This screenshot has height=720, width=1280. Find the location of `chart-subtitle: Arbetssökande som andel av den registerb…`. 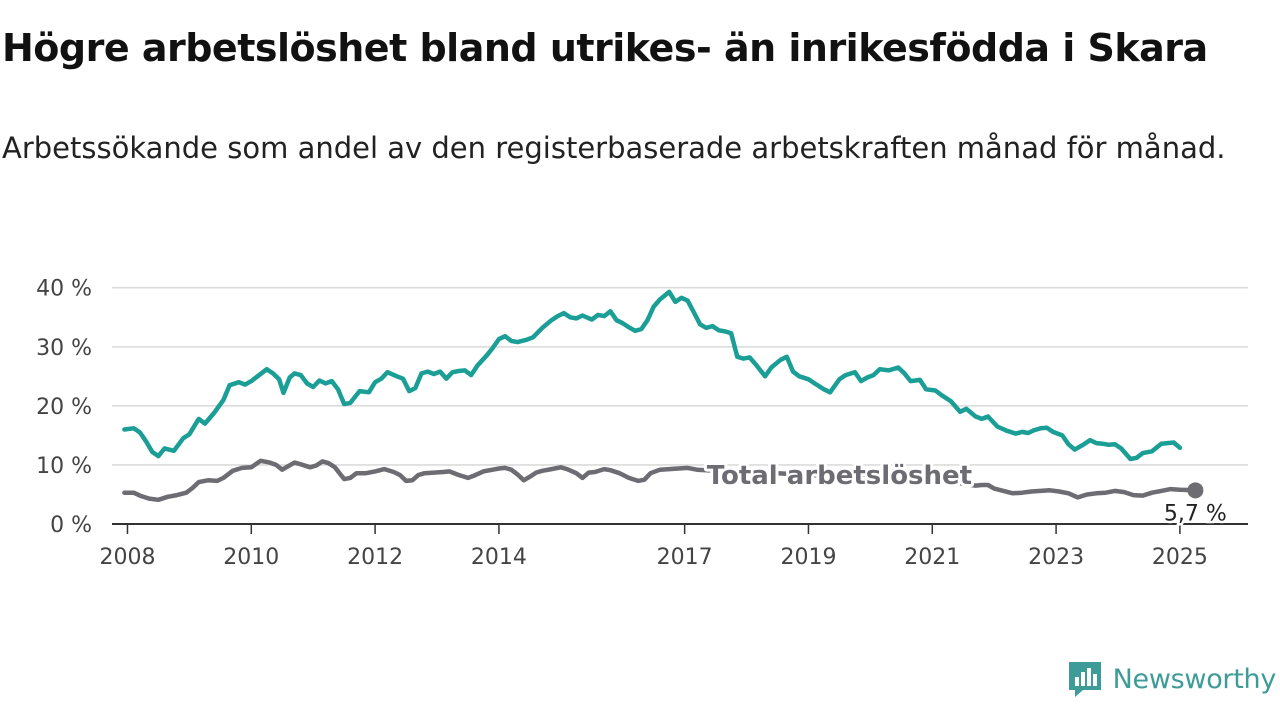

chart-subtitle: Arbetssökande som andel av den registerb… is located at coordinates (614, 148).